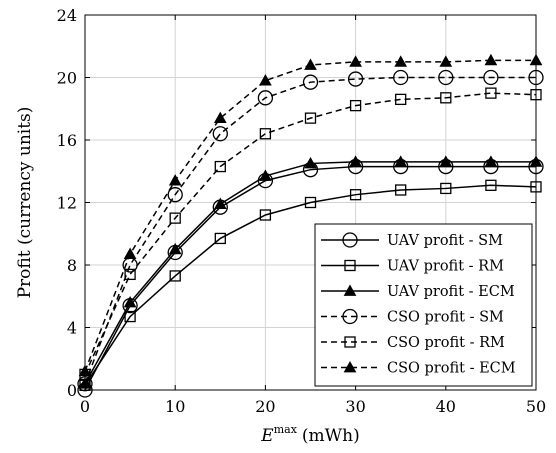 This screenshot has width=556, height=453. Describe the element at coordinates (446, 406) in the screenshot. I see `x-tick-label: 40` at that location.